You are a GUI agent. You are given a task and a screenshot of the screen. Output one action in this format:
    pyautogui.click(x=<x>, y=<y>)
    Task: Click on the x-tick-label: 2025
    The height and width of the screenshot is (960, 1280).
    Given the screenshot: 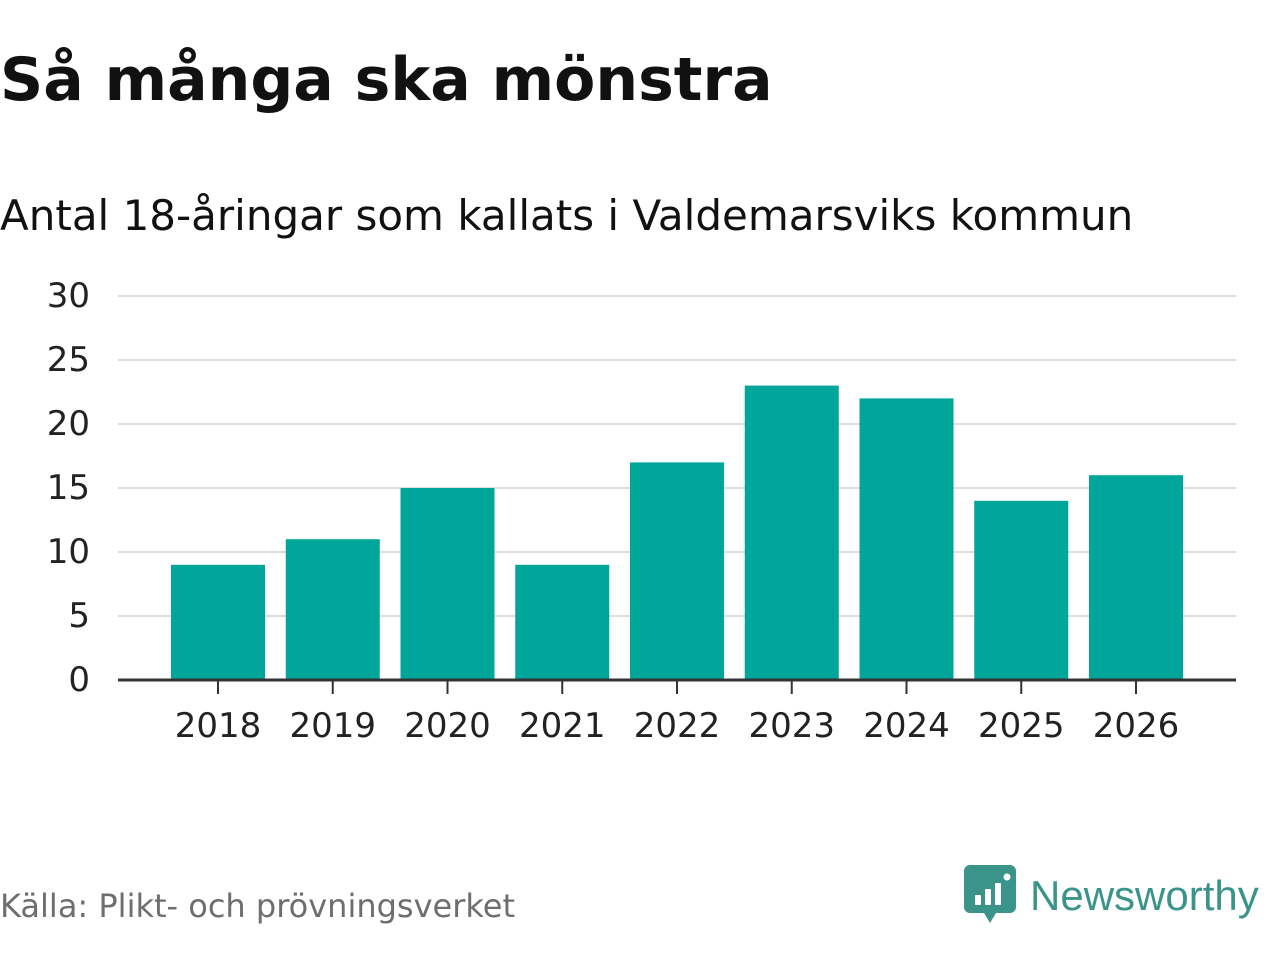 What is the action you would take?
    pyautogui.click(x=1021, y=726)
    